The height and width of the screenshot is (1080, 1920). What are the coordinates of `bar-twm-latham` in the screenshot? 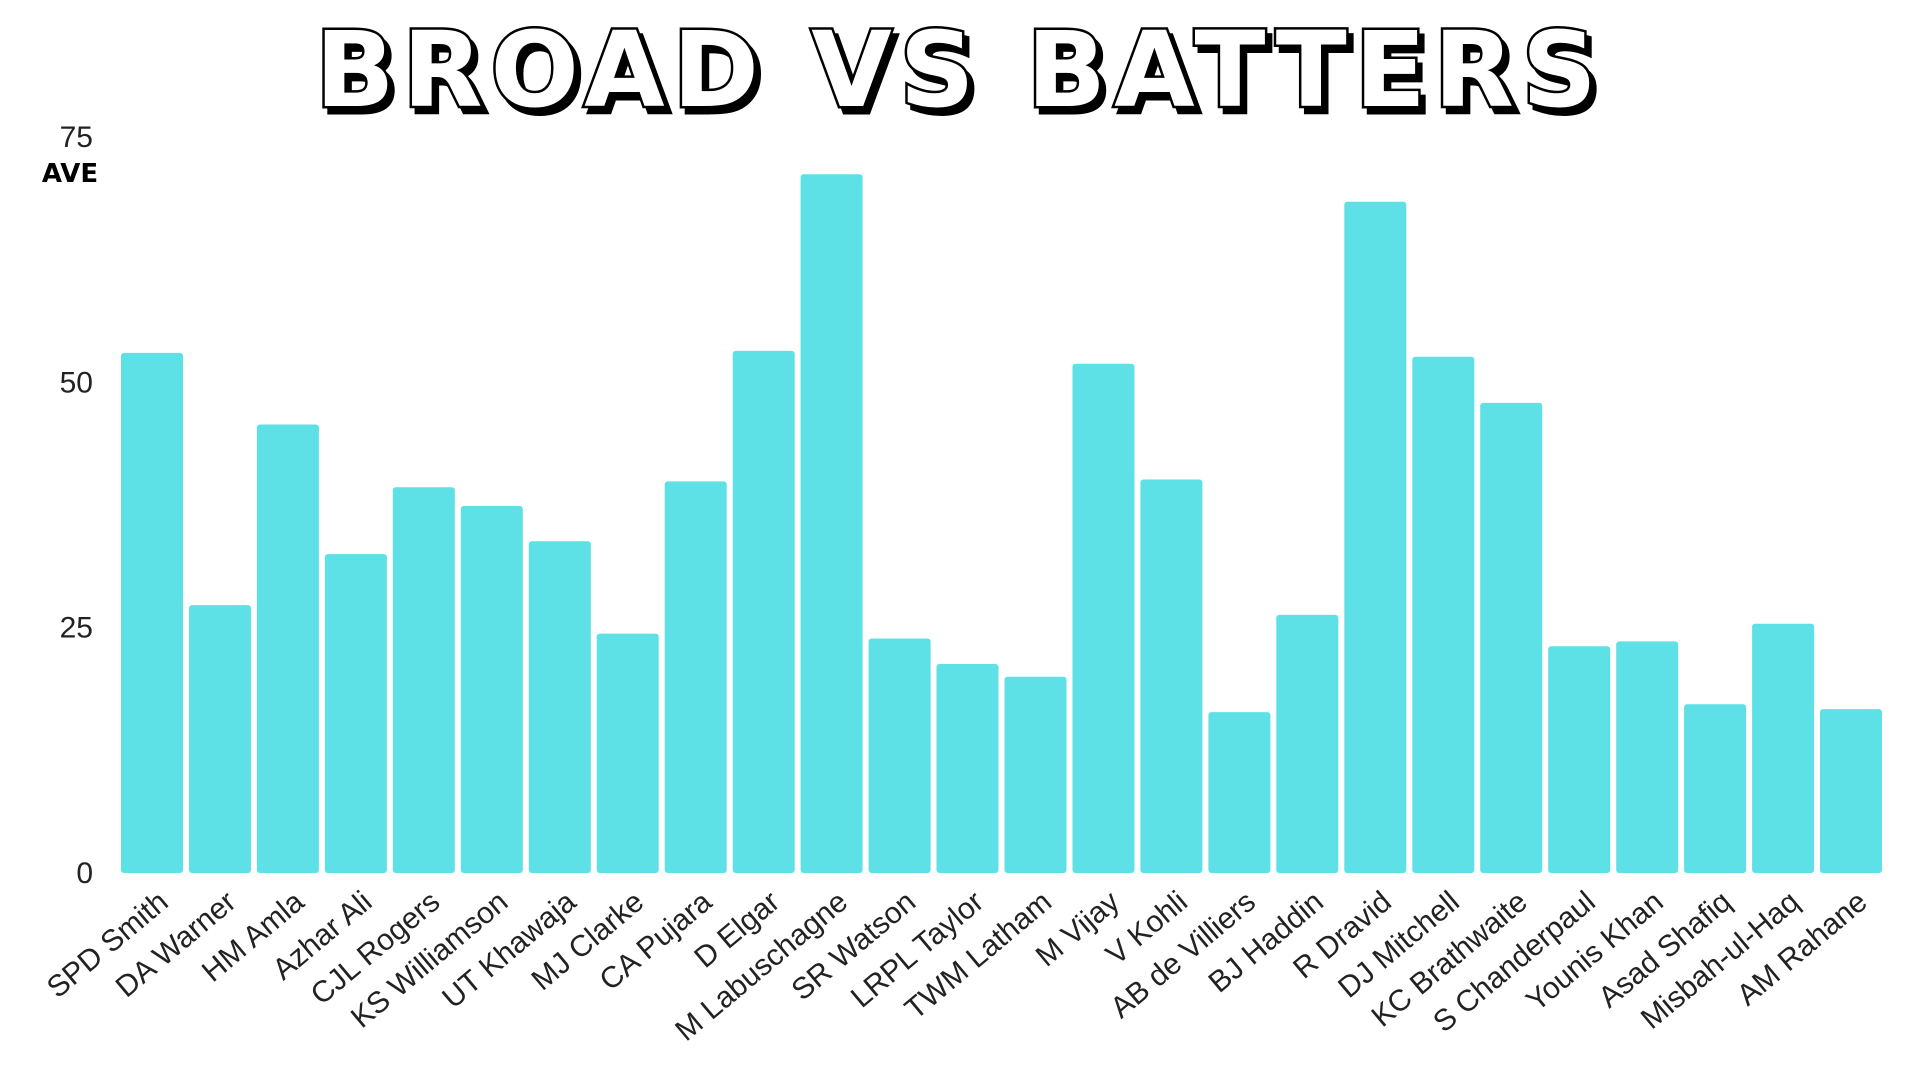 It's located at (1035, 774).